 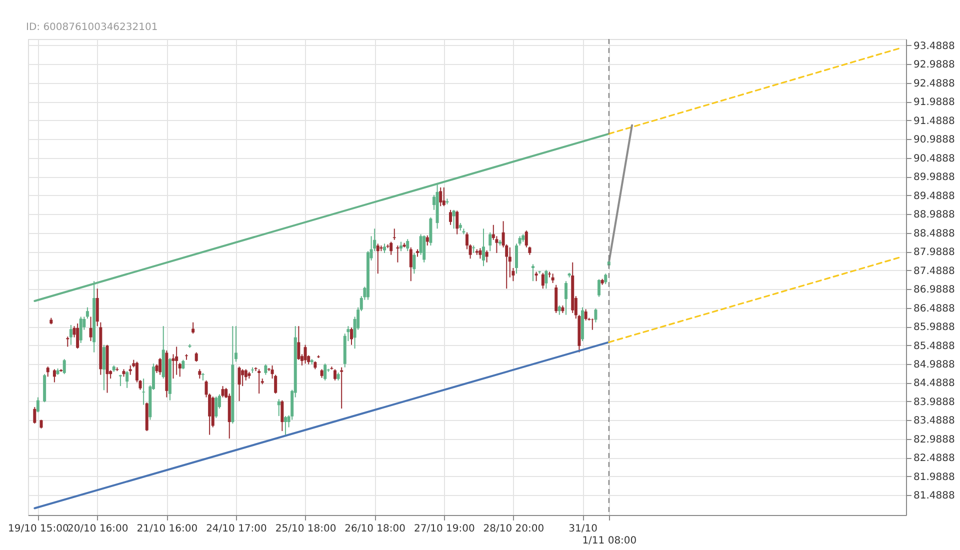 I want to click on x-tick-label: 26/10 18:00, so click(x=375, y=529).